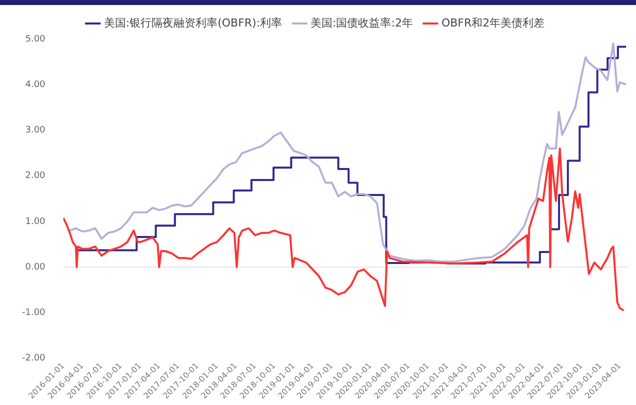 This screenshot has width=636, height=405. I want to click on legend-label: 美国:国债收益率:2年, so click(361, 23).